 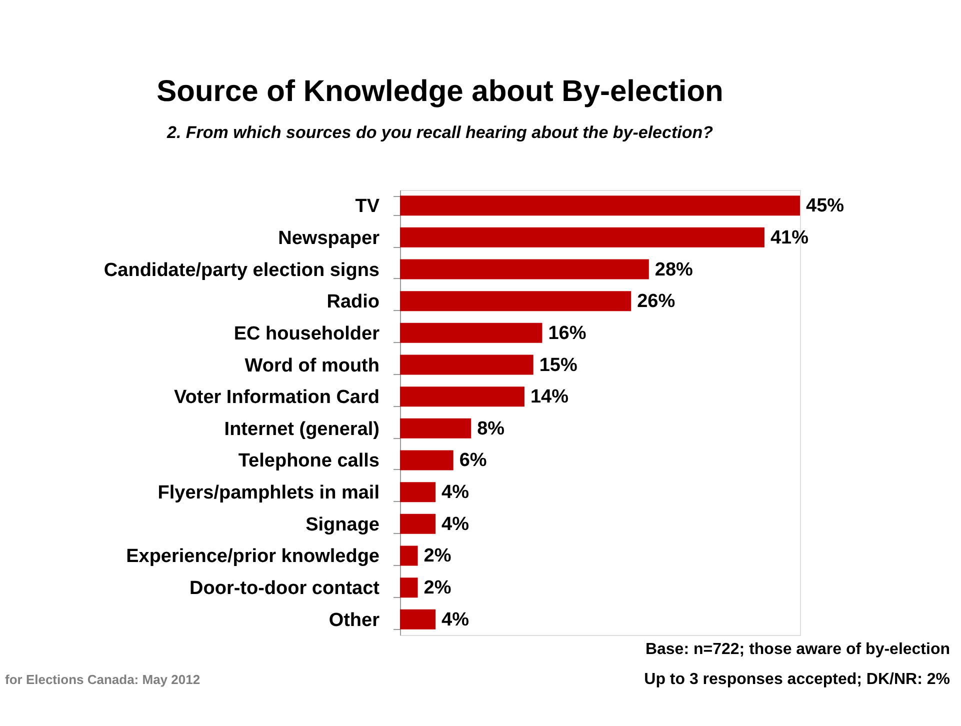 What do you see at coordinates (269, 493) in the screenshot?
I see `y-tick-label: Flyers/pamphlets in mail` at bounding box center [269, 493].